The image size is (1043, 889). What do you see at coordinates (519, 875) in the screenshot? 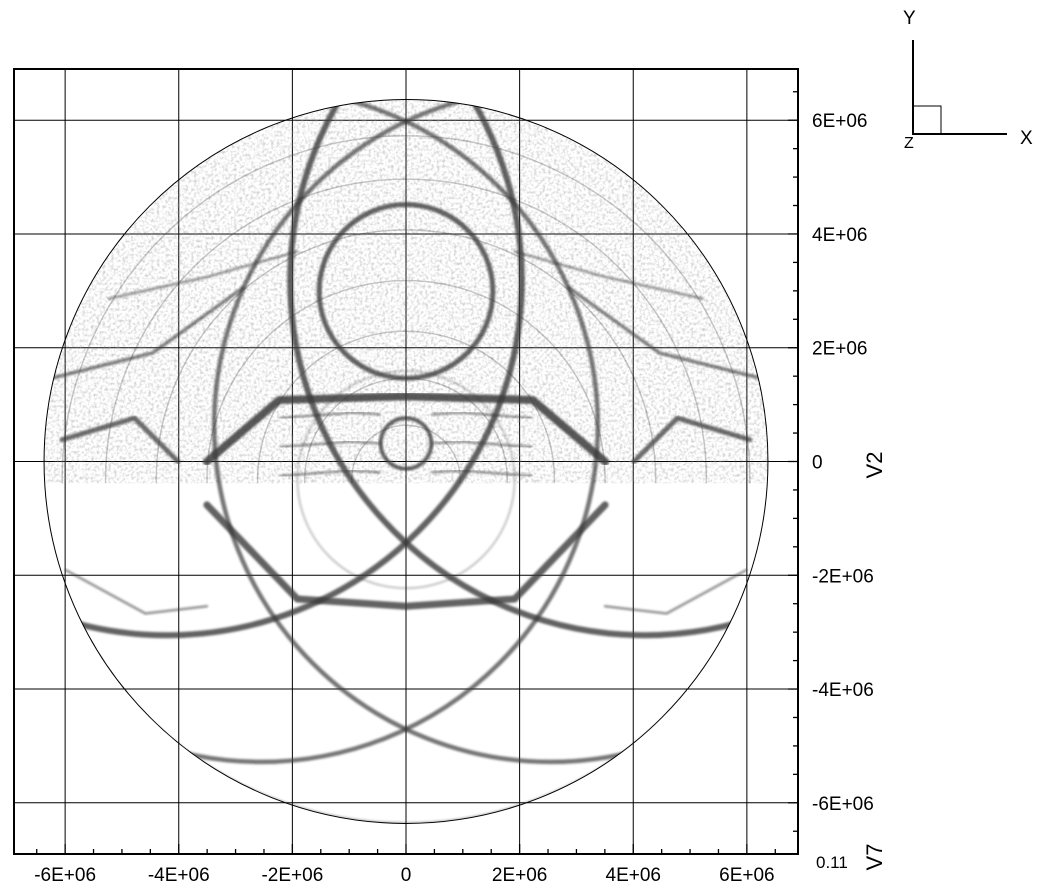
I see `x-tick-label: 2E+06` at bounding box center [519, 875].